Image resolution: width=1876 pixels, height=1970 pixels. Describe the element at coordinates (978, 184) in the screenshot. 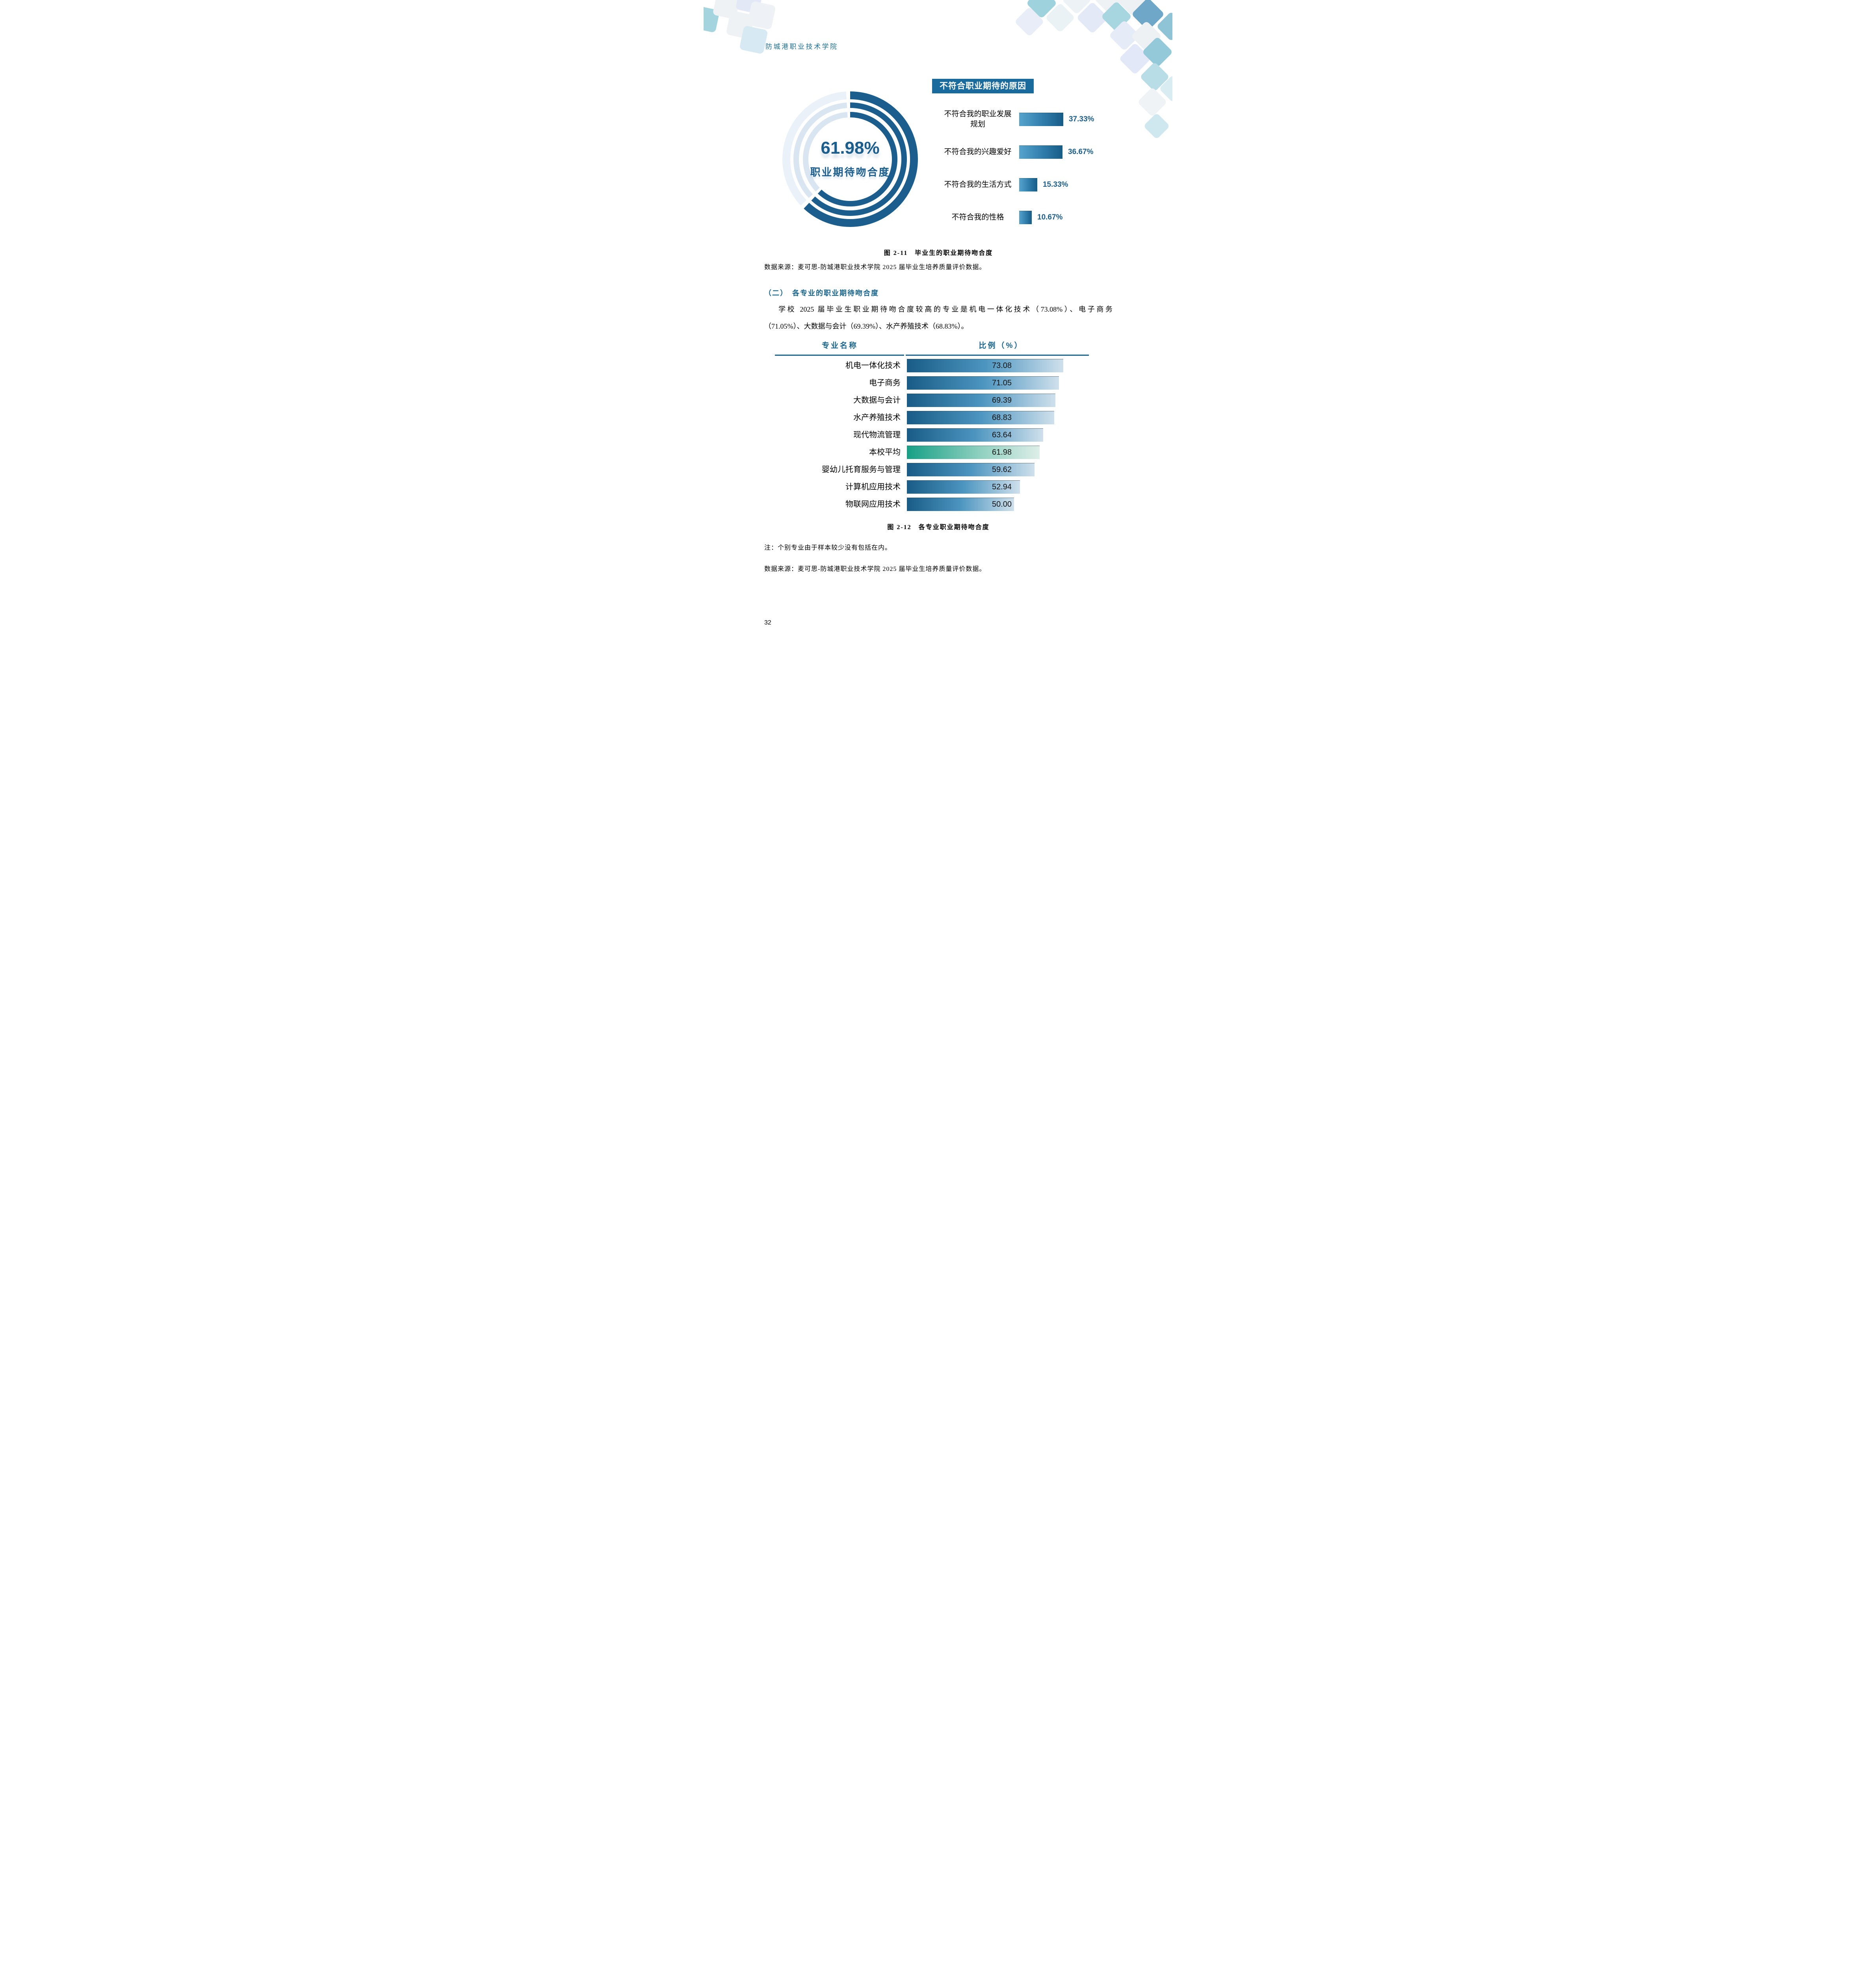

I see `chart1-bar-label: 不符合我的生活方式` at that location.